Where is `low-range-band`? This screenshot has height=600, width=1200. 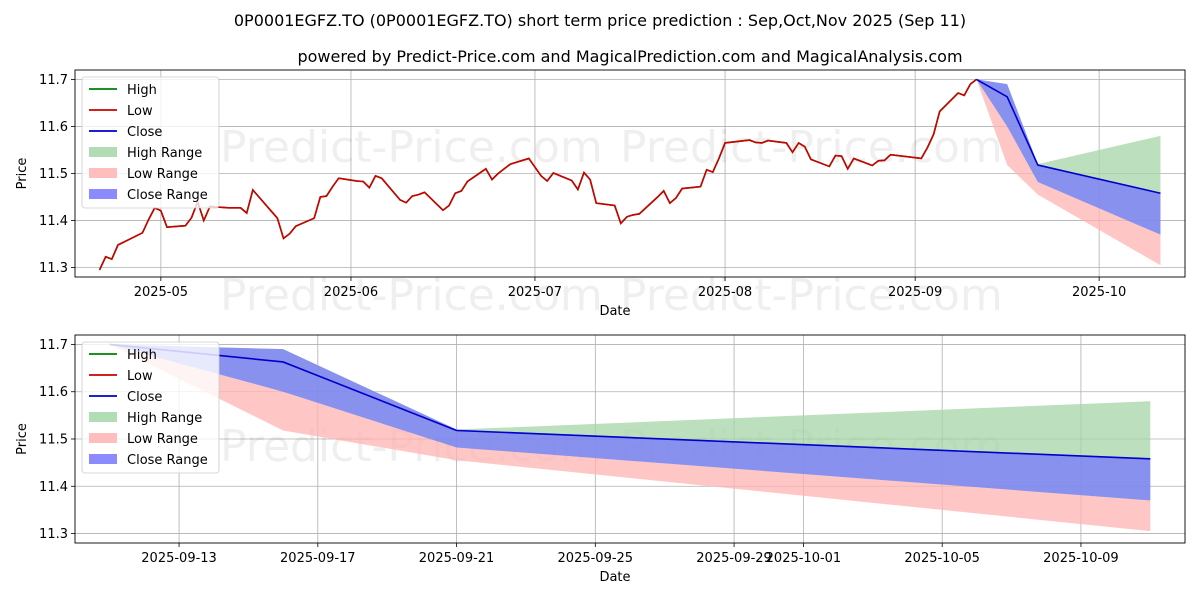 low-range-band is located at coordinates (1068, 172).